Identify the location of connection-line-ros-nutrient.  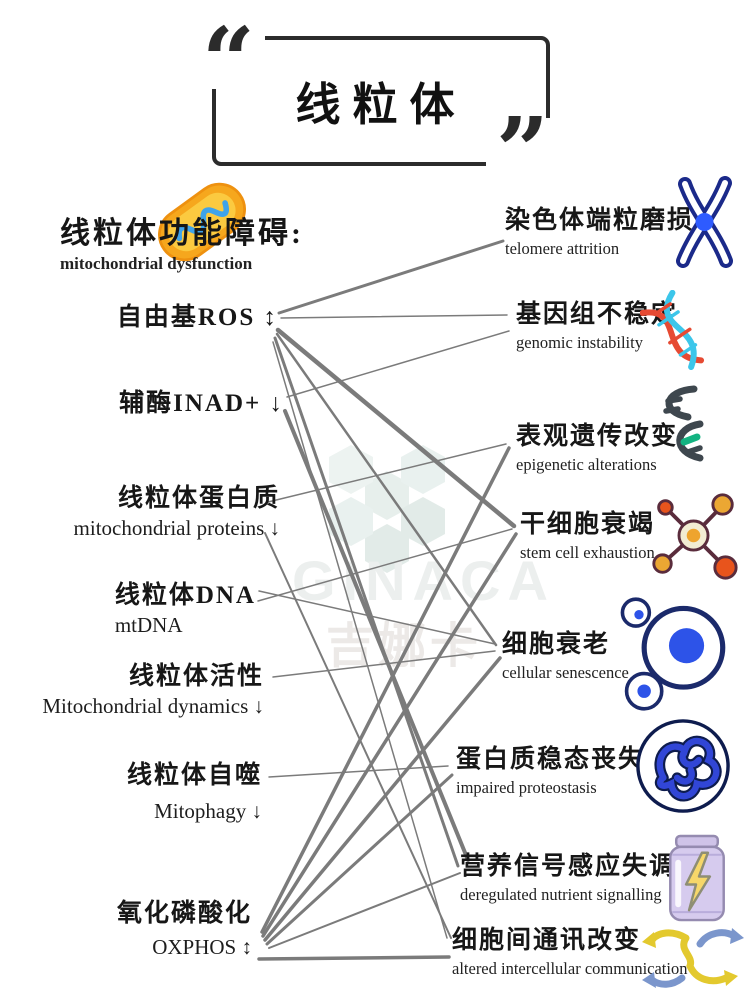
(366, 602).